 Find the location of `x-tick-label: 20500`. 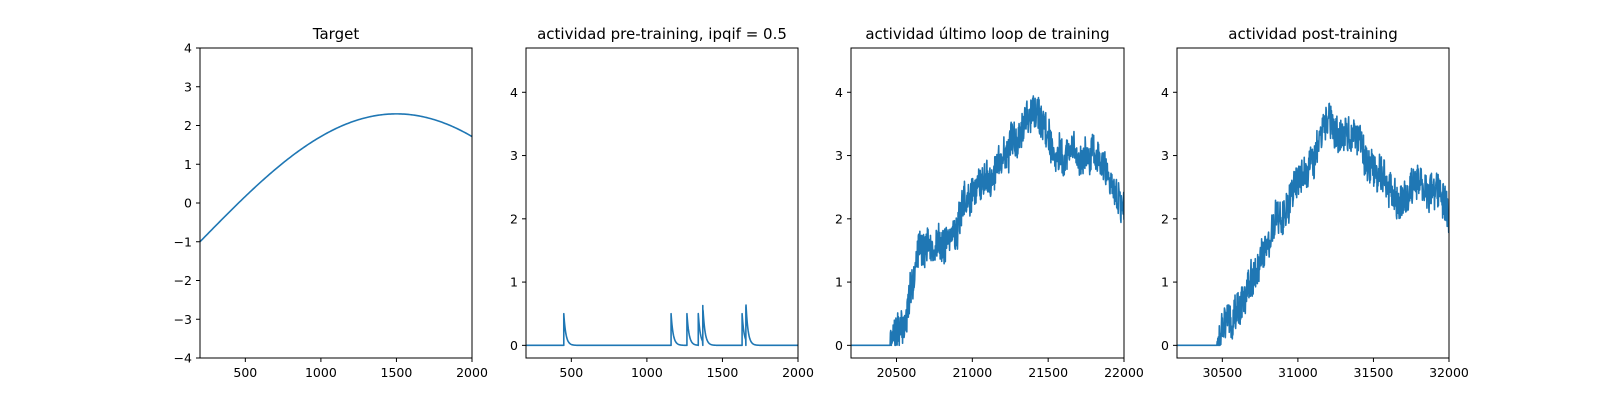

x-tick-label: 20500 is located at coordinates (897, 372).